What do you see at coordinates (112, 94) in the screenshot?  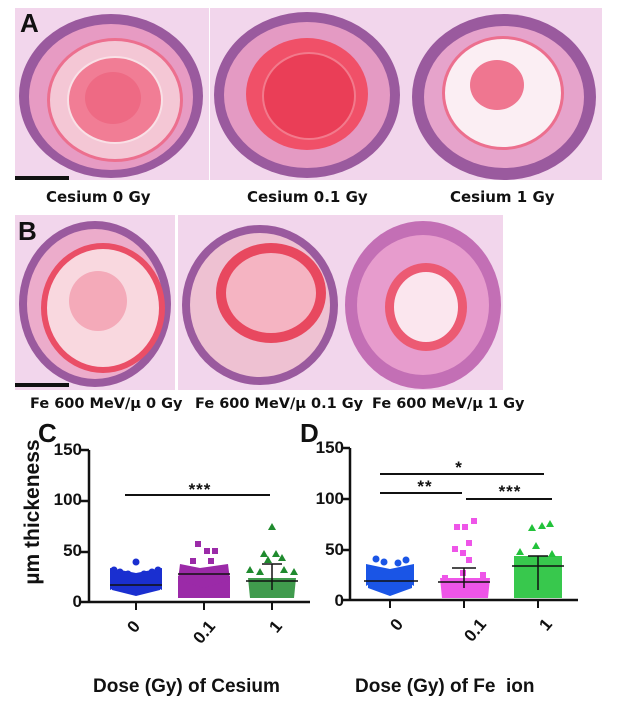 I see `micrograph-cesium-0gy` at bounding box center [112, 94].